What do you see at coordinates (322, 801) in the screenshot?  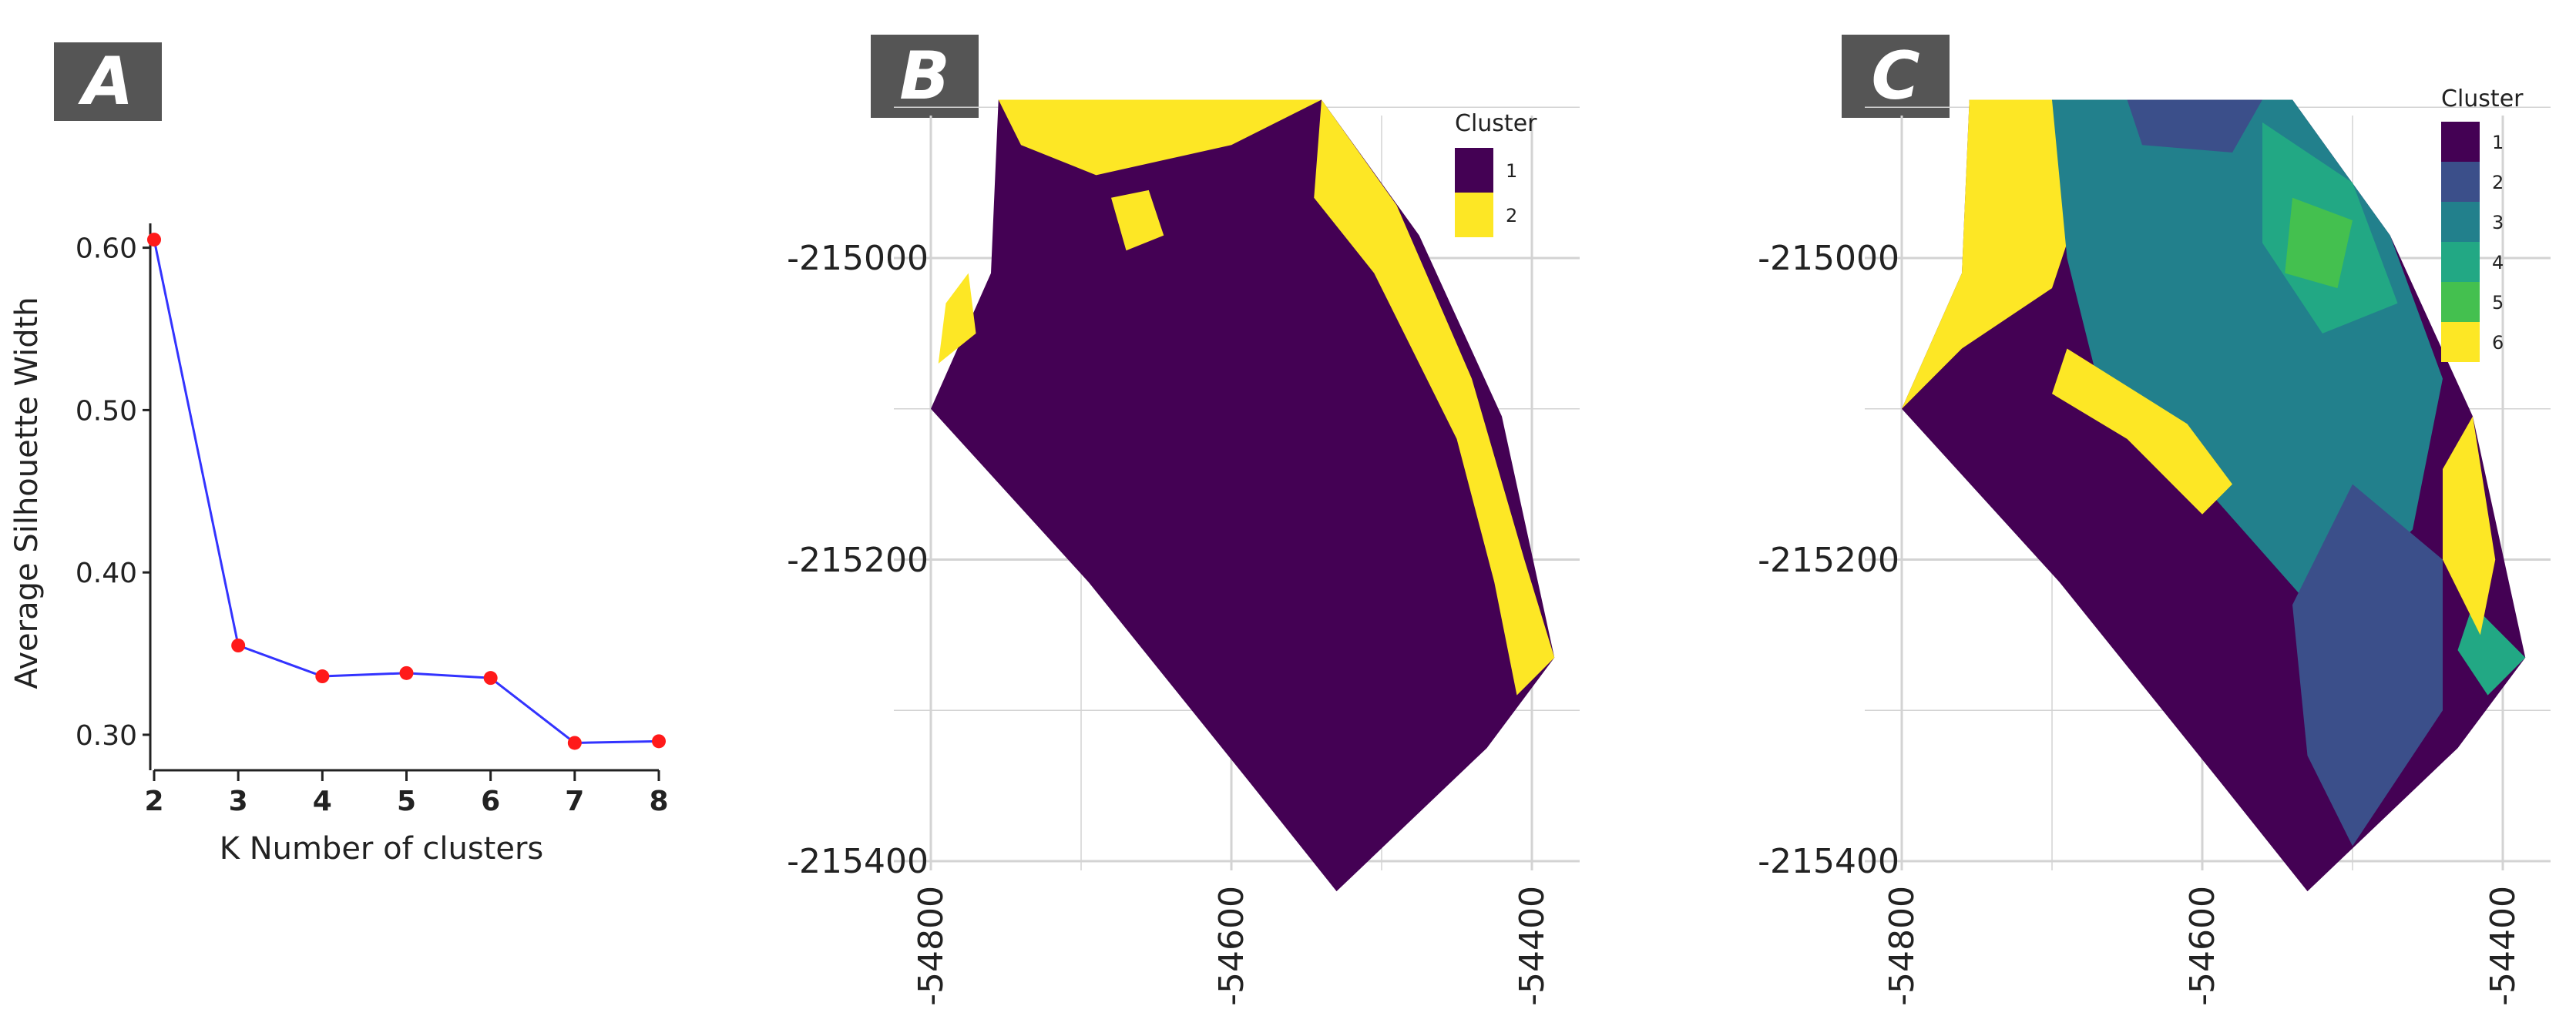 I see `x-tick-label: 4` at bounding box center [322, 801].